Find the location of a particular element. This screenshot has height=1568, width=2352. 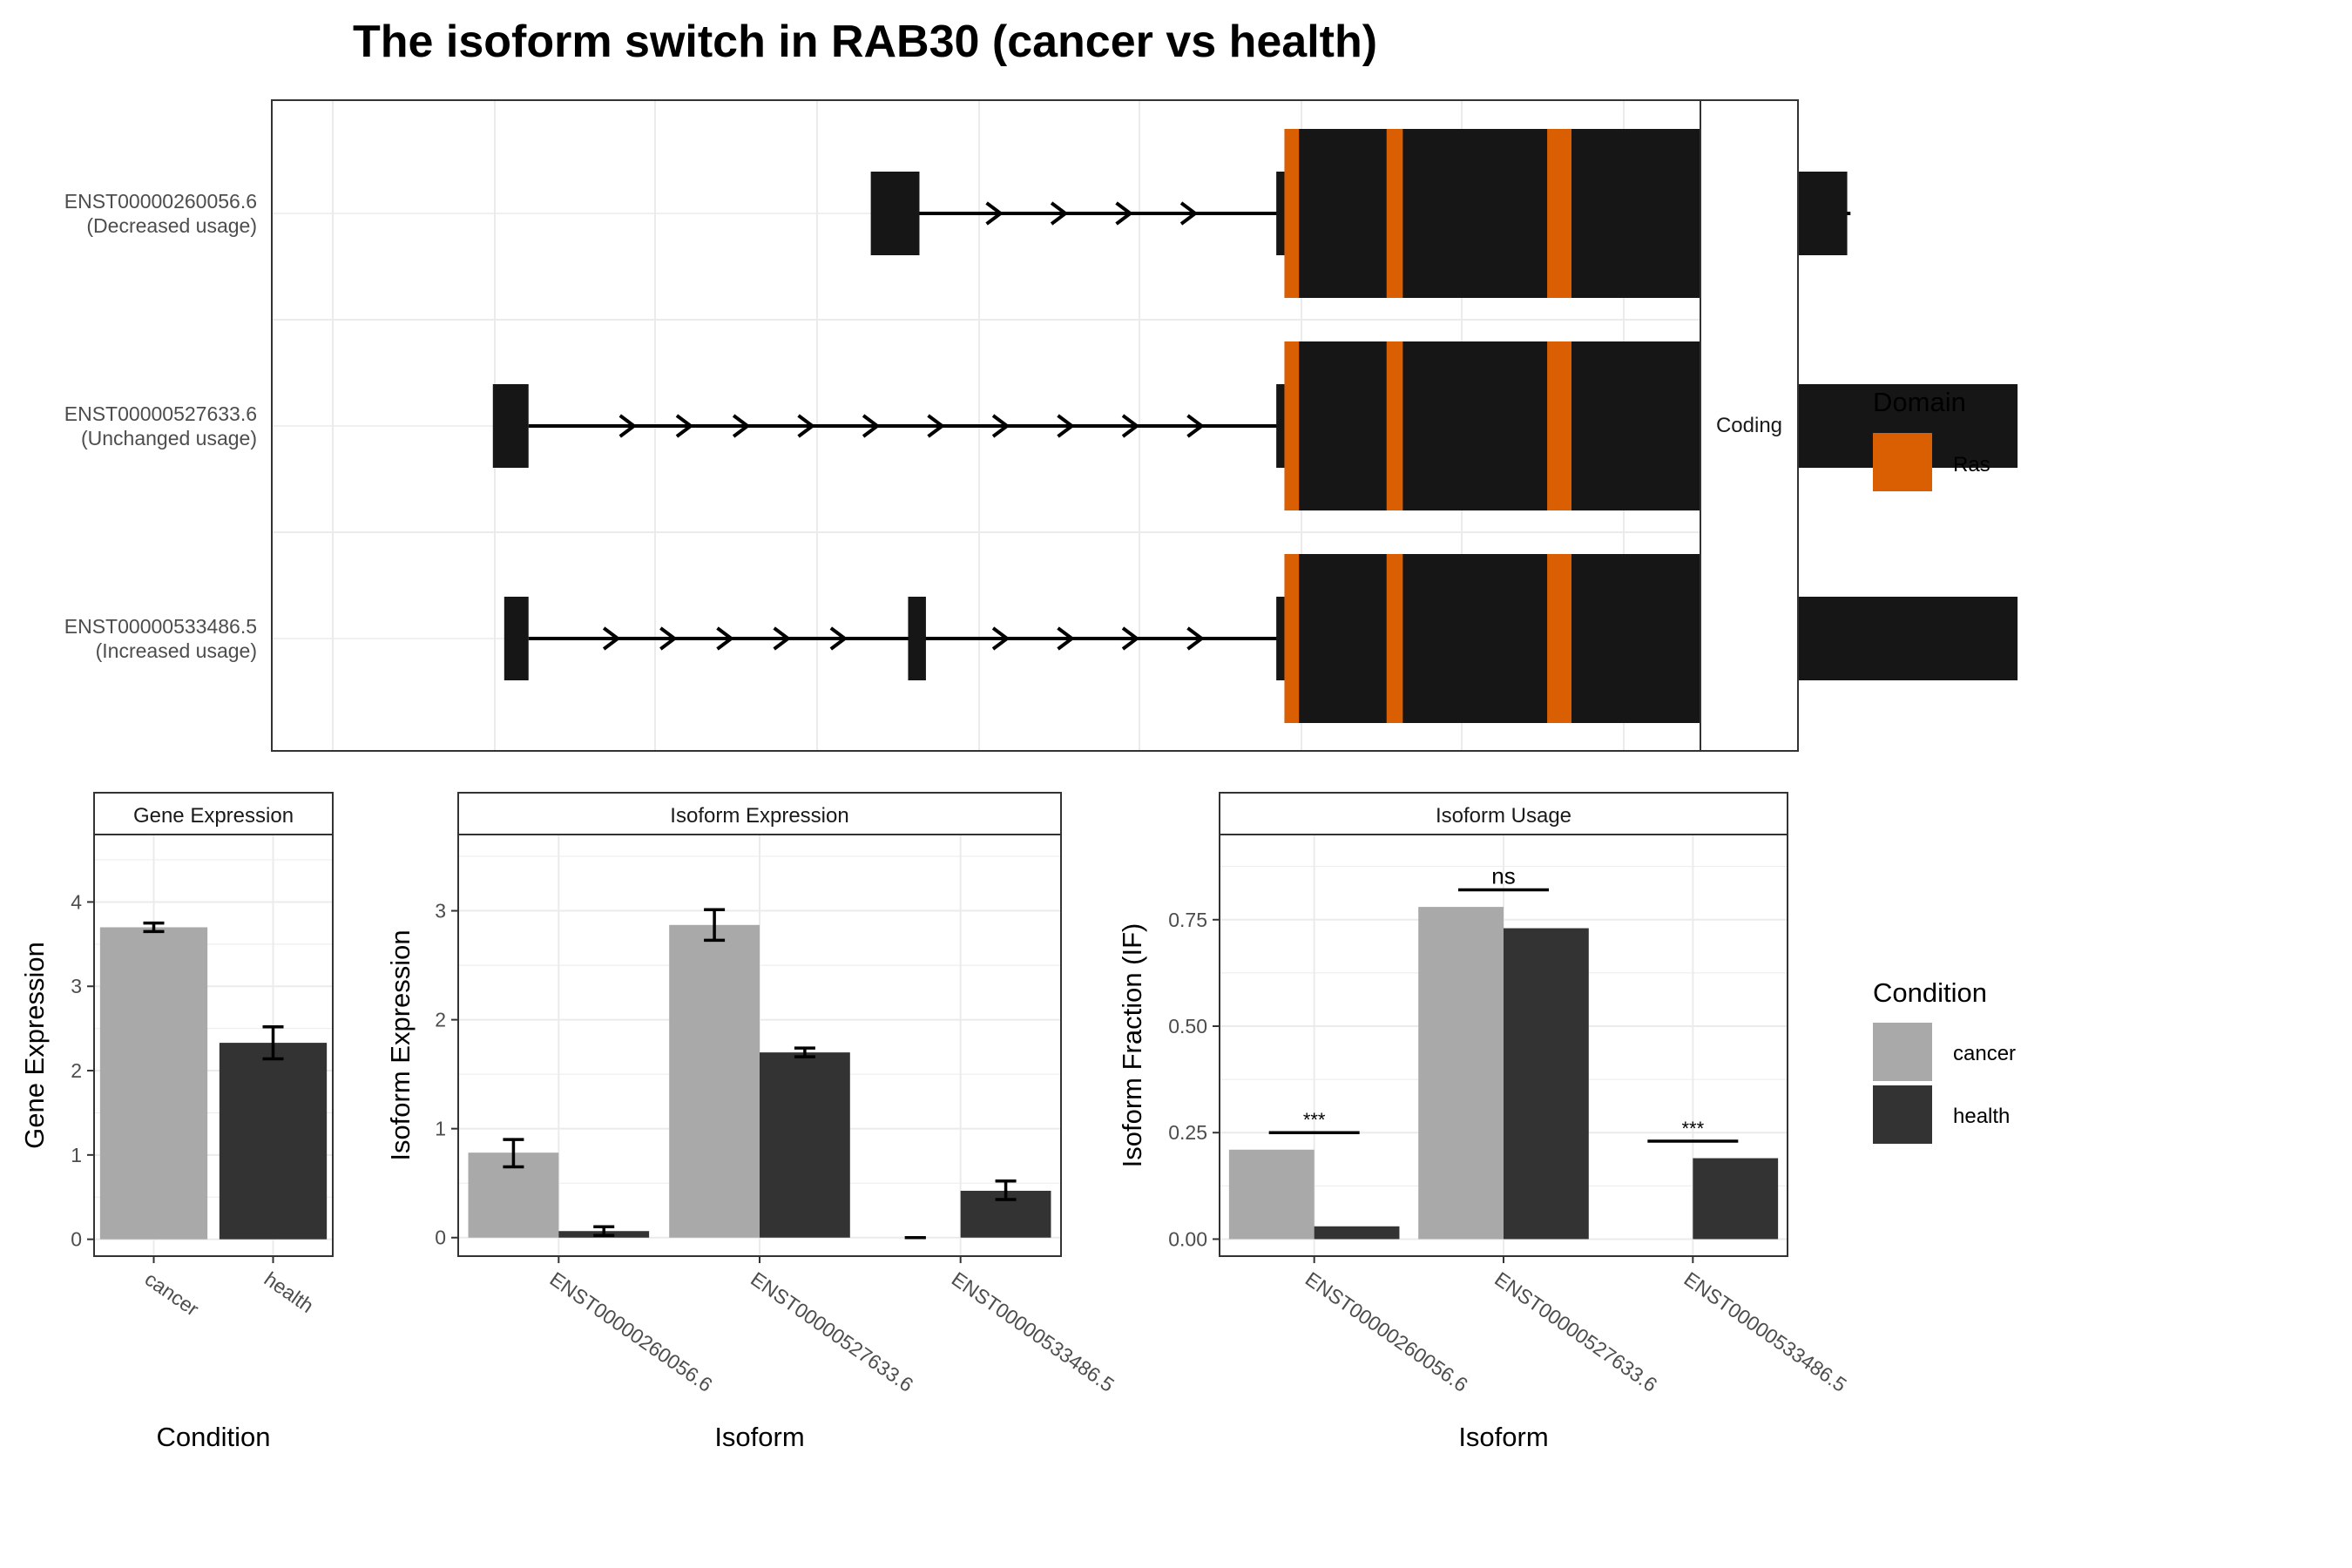

bar-cancer is located at coordinates (153, 1083).